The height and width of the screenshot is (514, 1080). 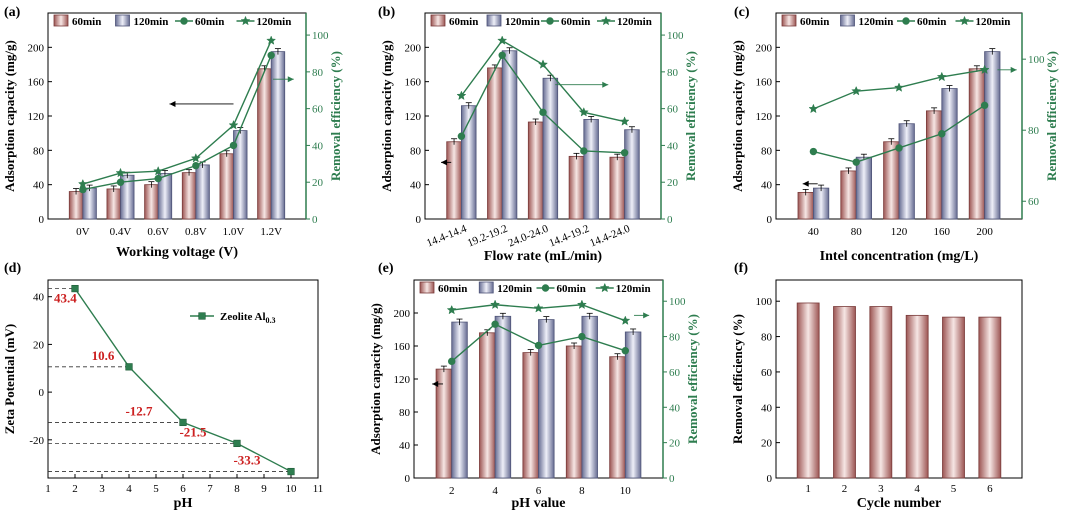 I want to click on legend-label: Zeolite Al0.3, so click(x=248, y=318).